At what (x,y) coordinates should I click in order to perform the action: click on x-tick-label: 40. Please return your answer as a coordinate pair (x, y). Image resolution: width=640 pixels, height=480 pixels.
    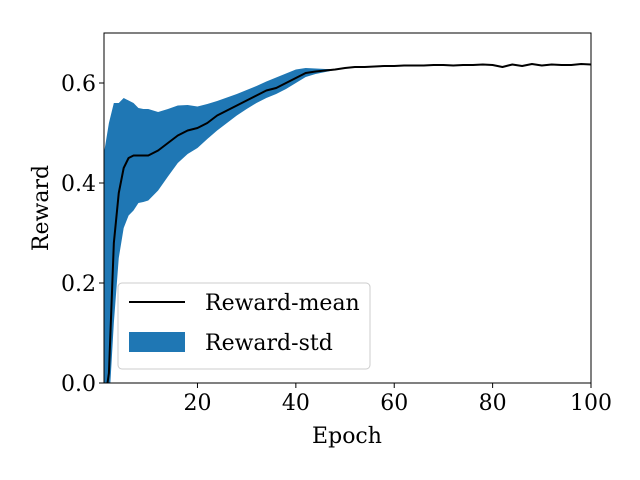
    Looking at the image, I should click on (296, 403).